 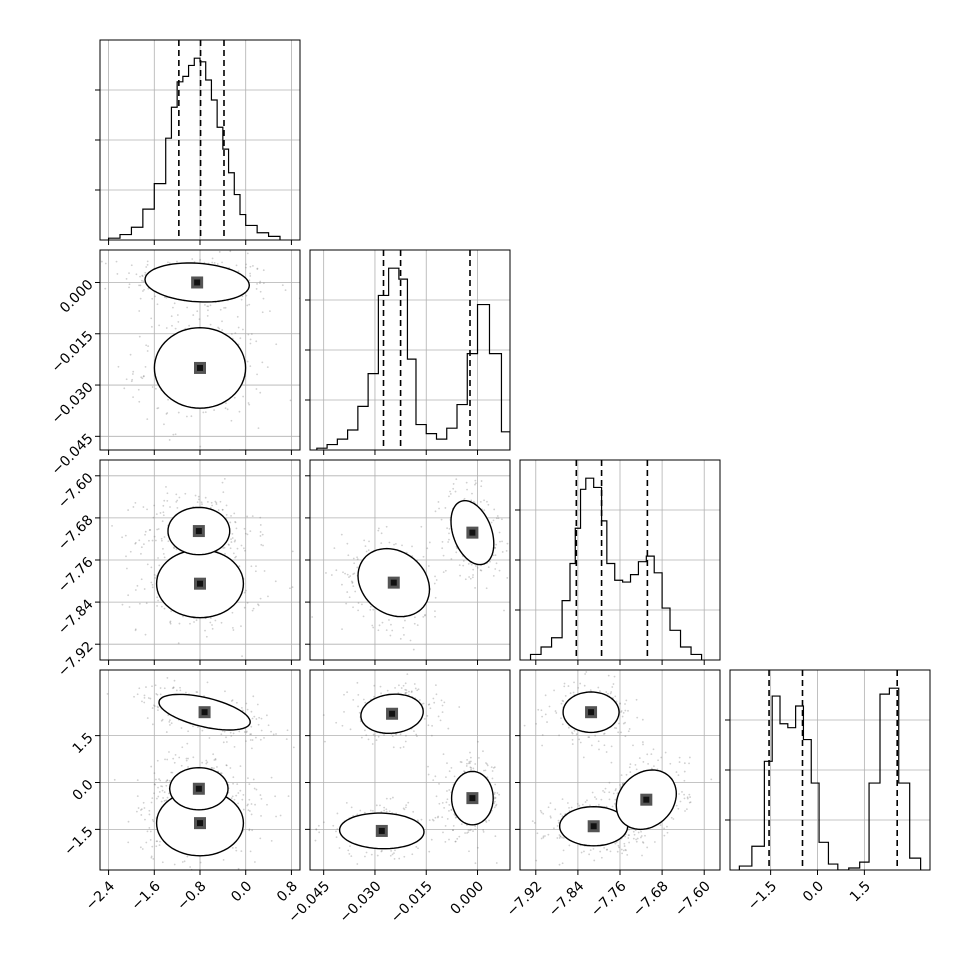 I want to click on y-tick-label: −0.015, so click(x=73, y=352).